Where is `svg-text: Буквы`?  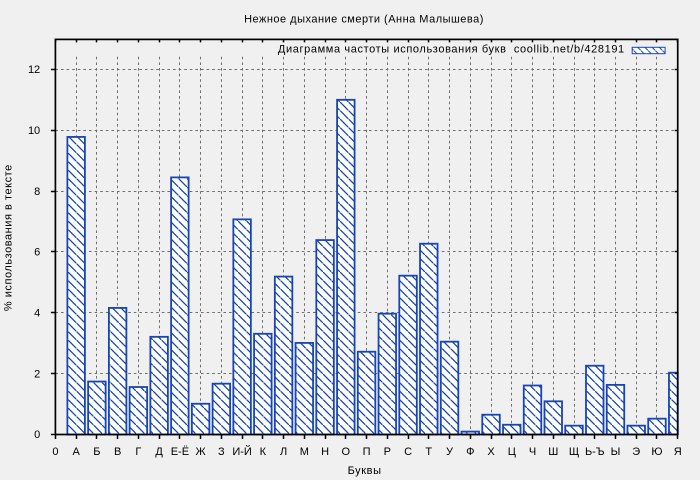
svg-text: Буквы is located at coordinates (365, 471).